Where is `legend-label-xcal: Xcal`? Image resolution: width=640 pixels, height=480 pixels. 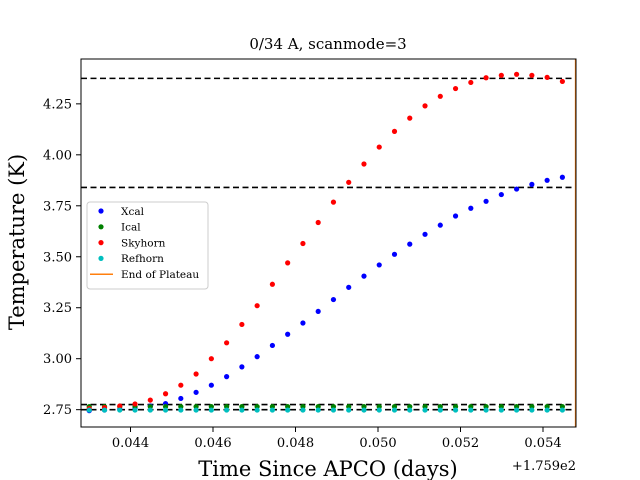 legend-label-xcal: Xcal is located at coordinates (133, 212).